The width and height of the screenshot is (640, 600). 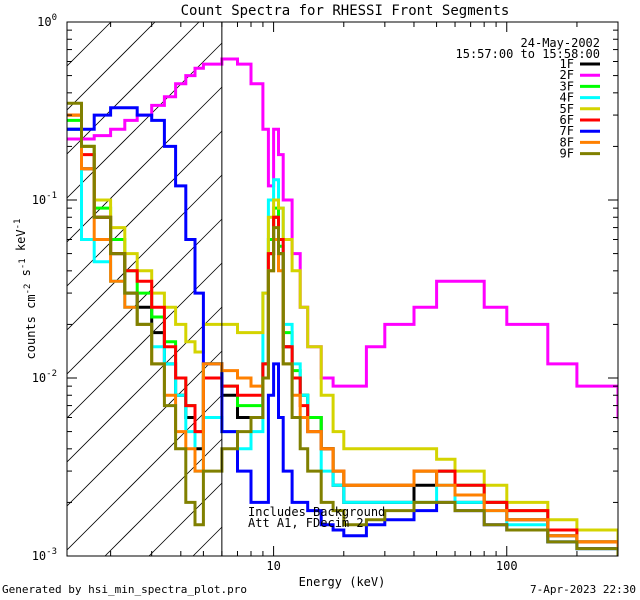 What do you see at coordinates (345, 11) in the screenshot?
I see `chart-title: Count Spectra for RHESSI Front Segments` at bounding box center [345, 11].